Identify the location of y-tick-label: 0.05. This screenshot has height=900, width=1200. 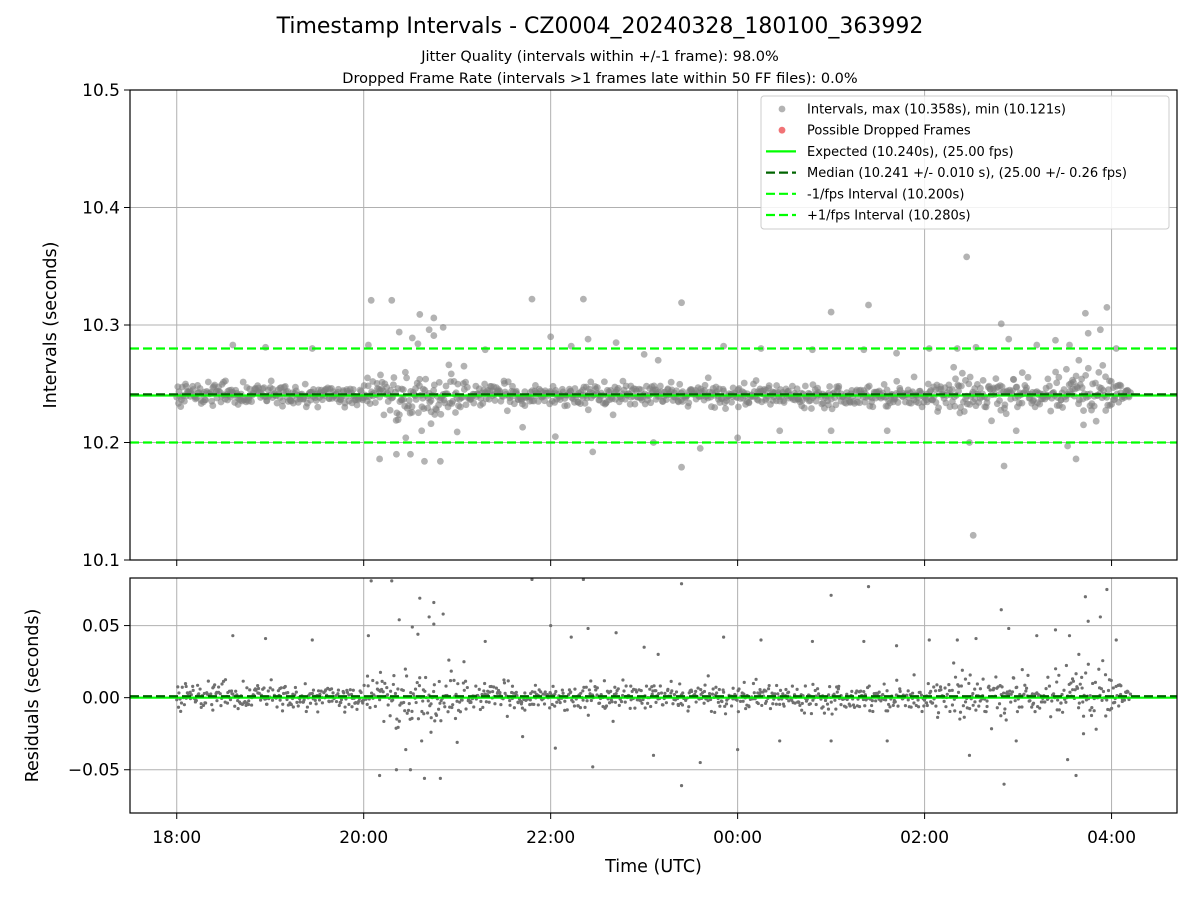
(101, 627).